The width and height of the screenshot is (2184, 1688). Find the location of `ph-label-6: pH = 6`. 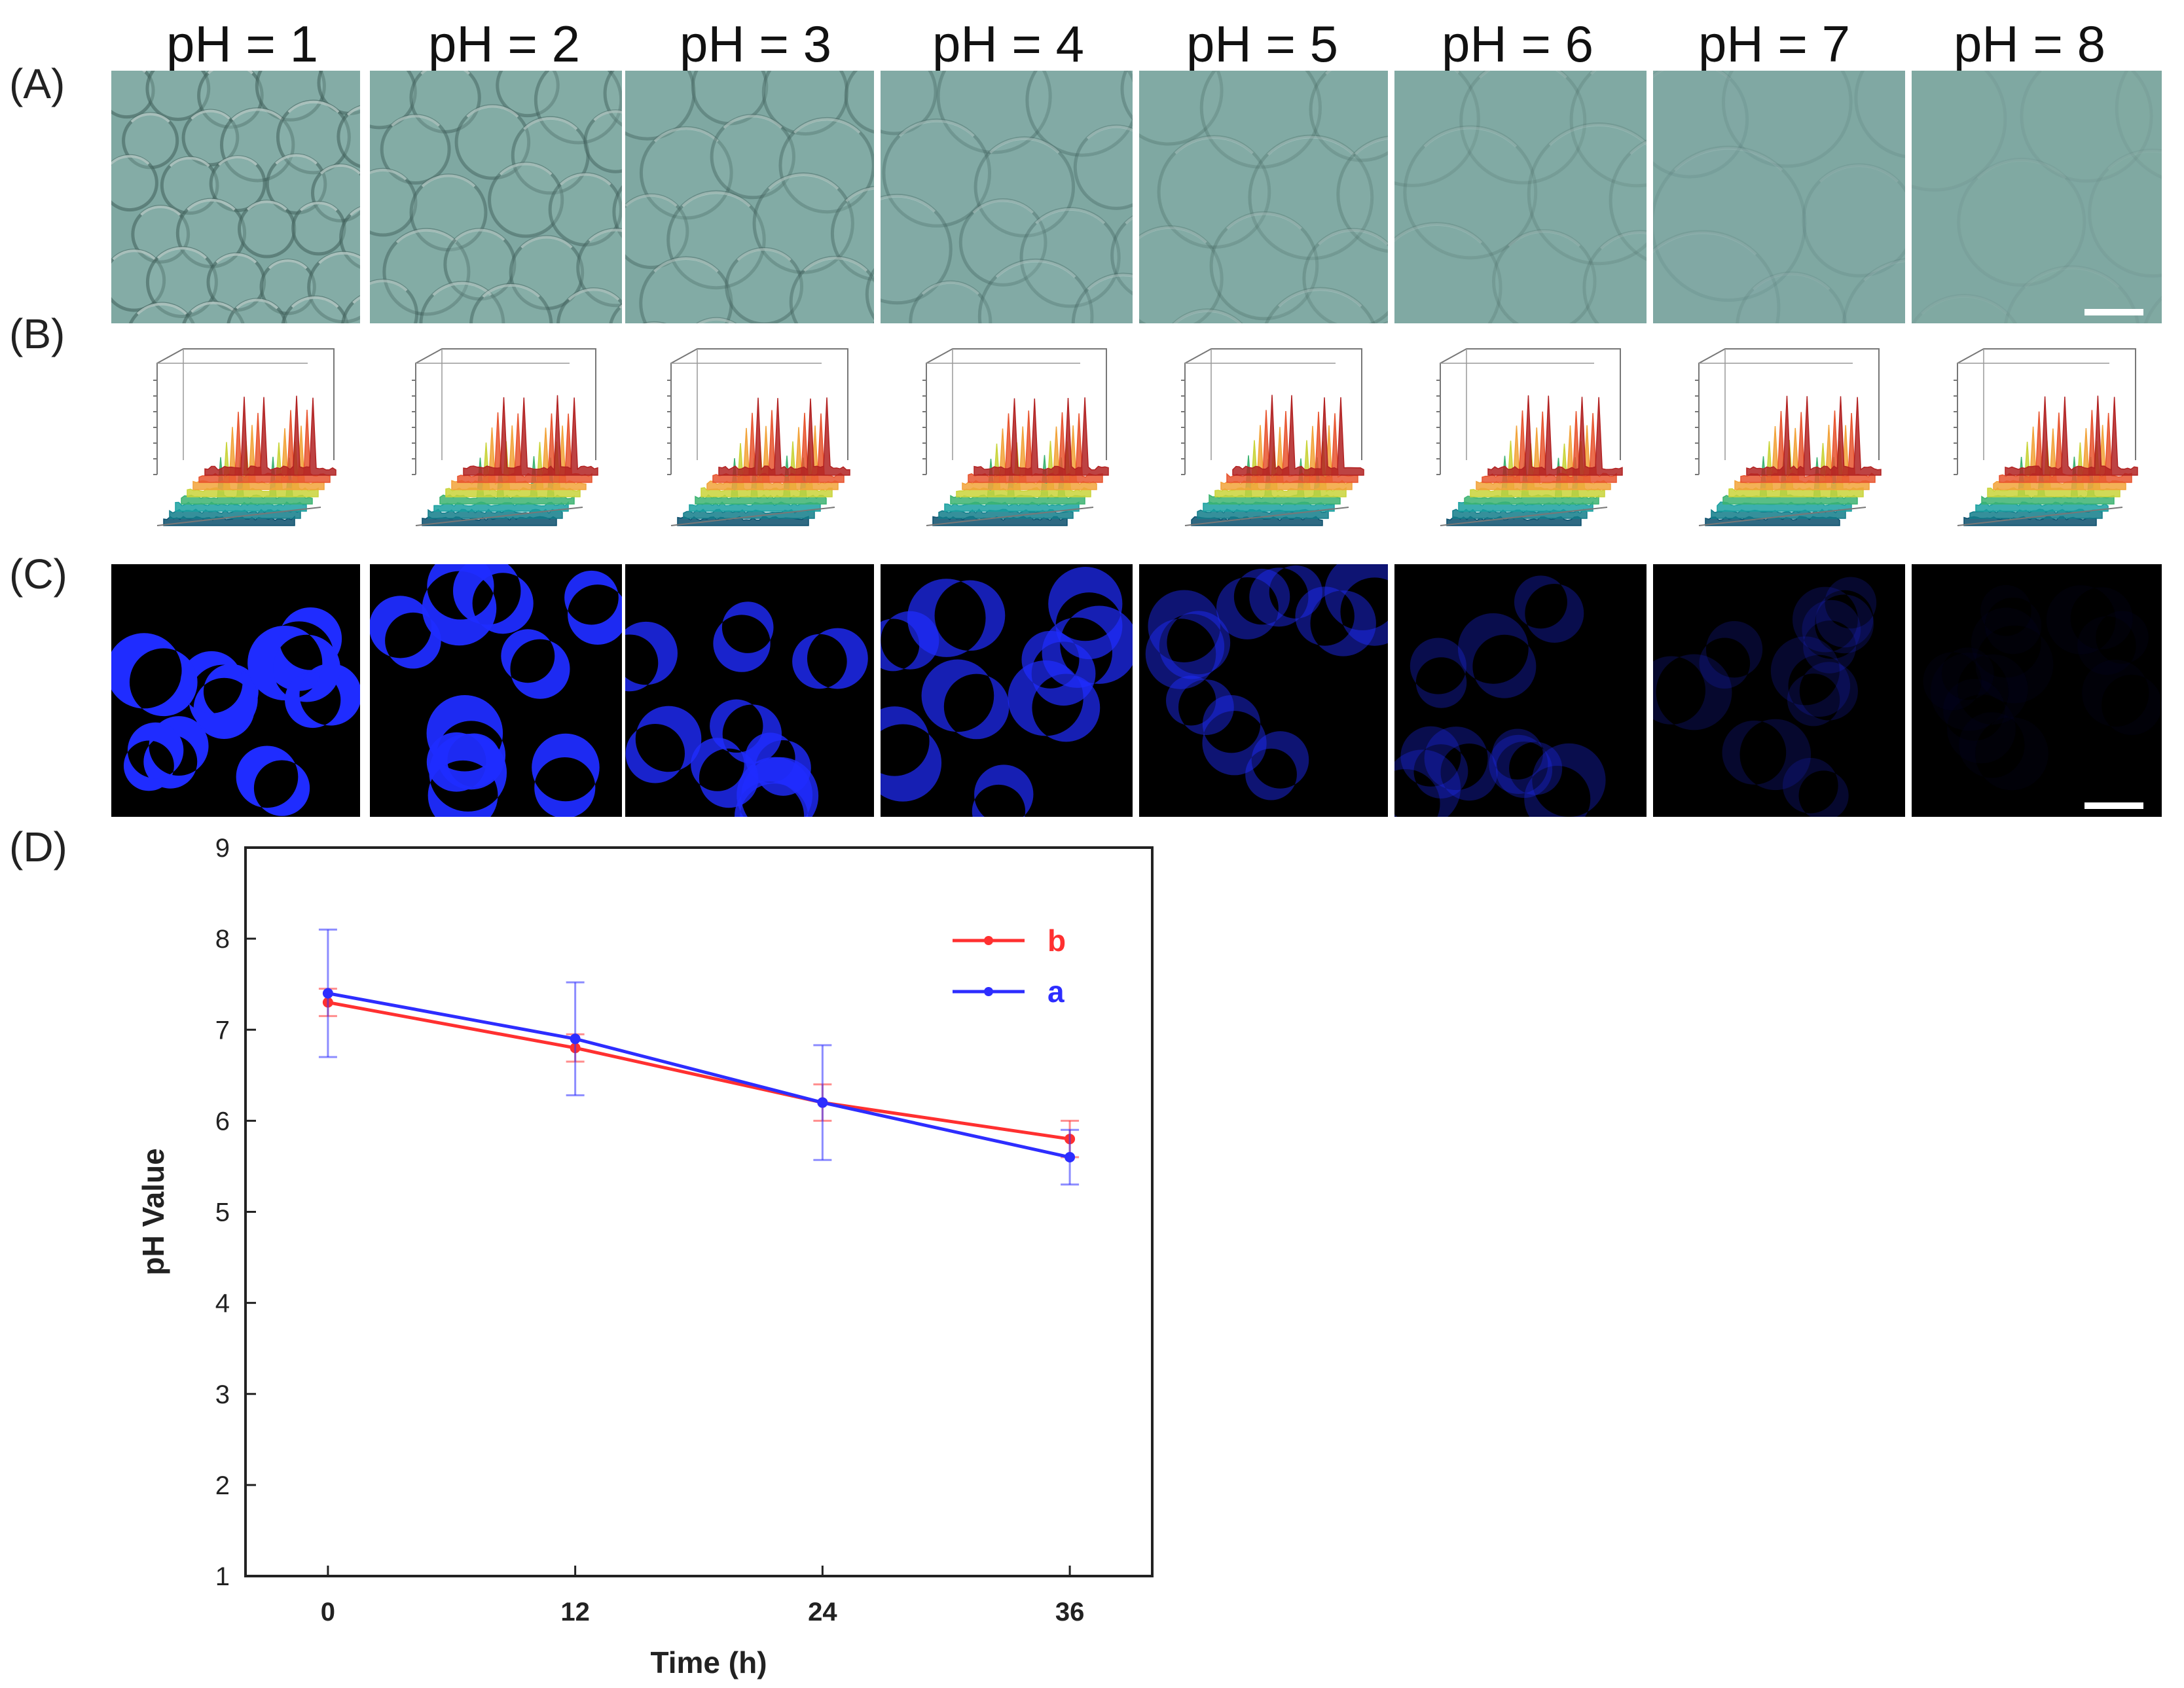

ph-label-6: pH = 6 is located at coordinates (1517, 44).